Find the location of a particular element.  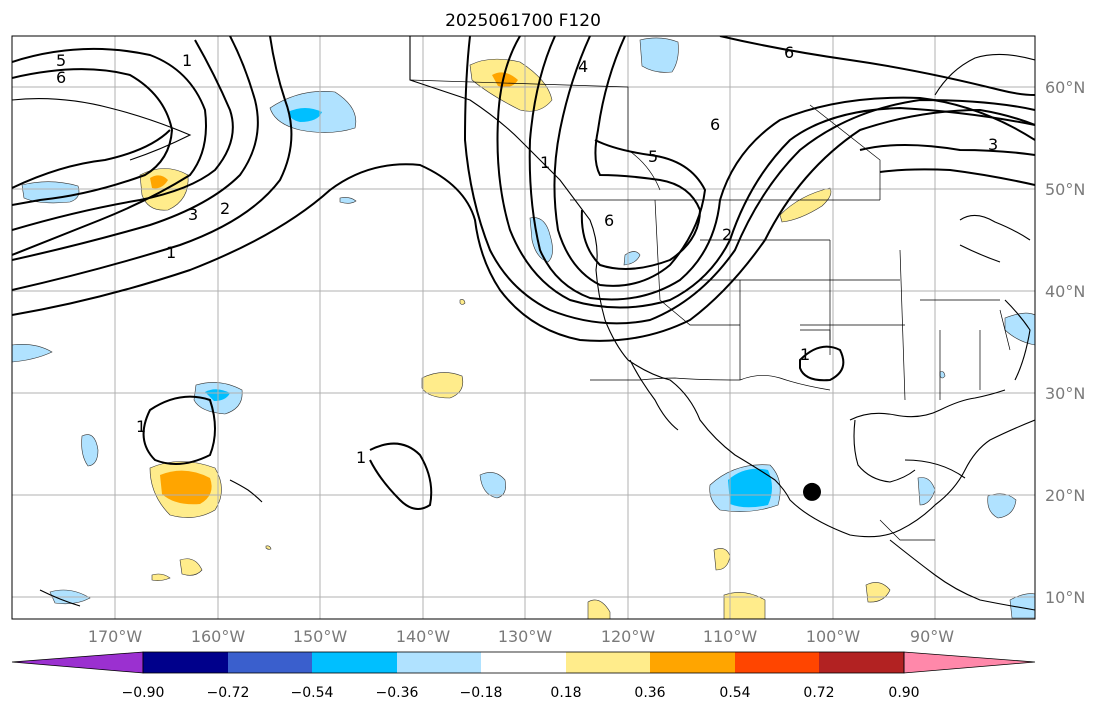

colorbar-frame is located at coordinates (523, 662).